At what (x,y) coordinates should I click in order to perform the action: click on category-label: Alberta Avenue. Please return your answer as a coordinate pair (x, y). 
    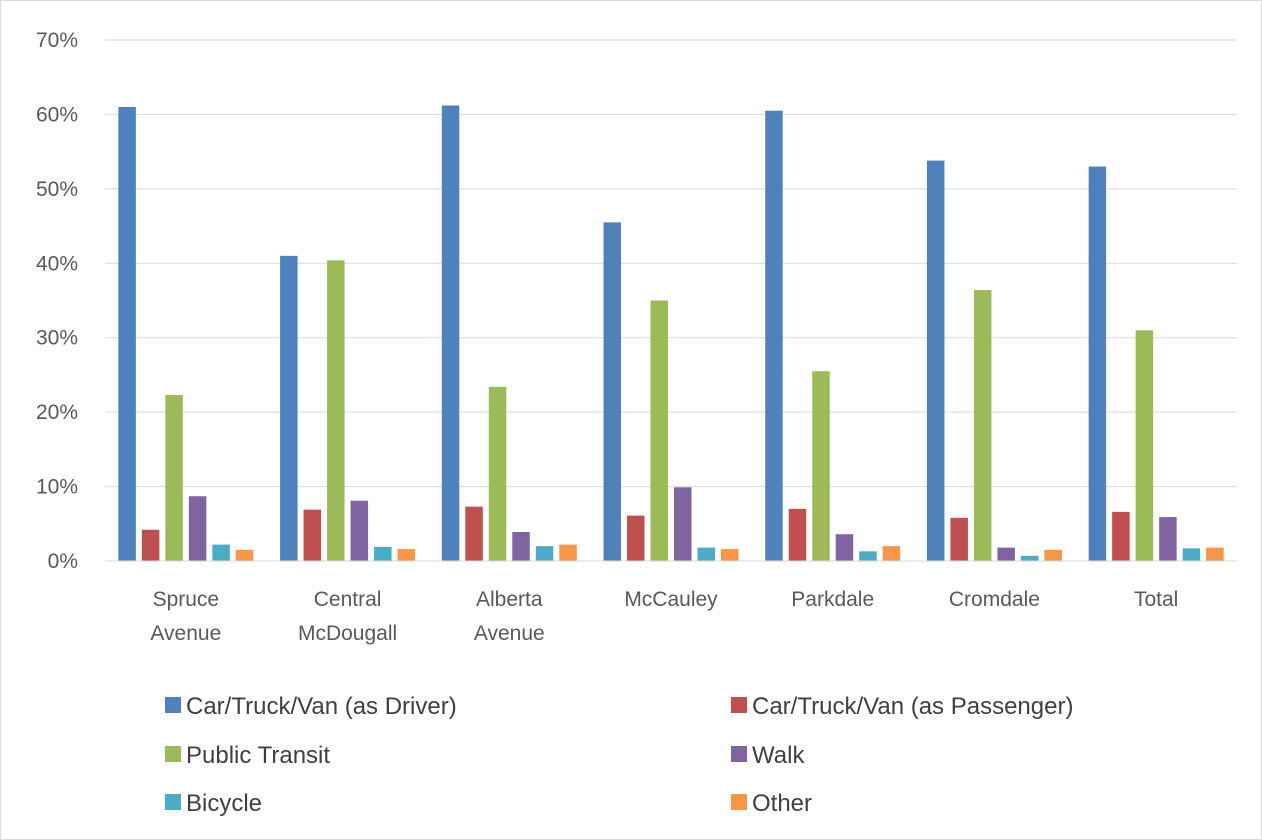
    Looking at the image, I should click on (509, 616).